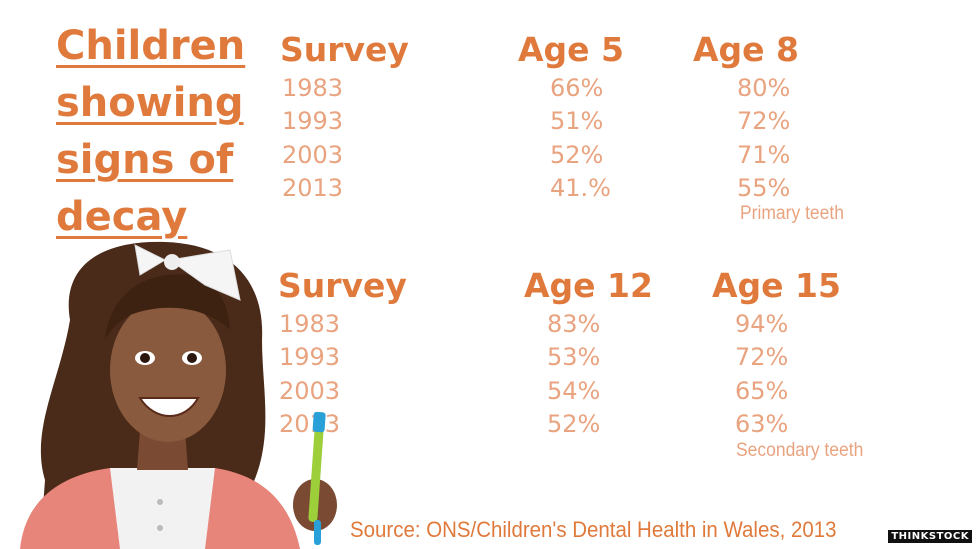 Image resolution: width=976 pixels, height=549 pixels. What do you see at coordinates (150, 103) in the screenshot?
I see `title-line: showing` at bounding box center [150, 103].